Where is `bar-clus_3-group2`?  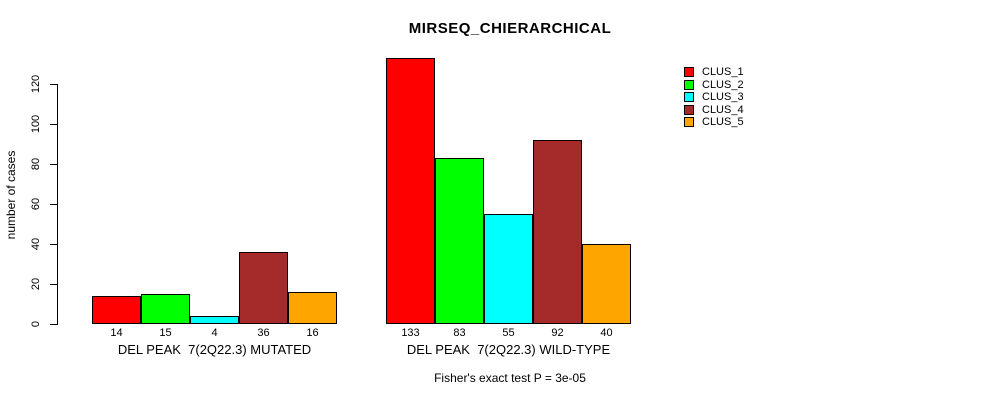
bar-clus_3-group2 is located at coordinates (508, 269).